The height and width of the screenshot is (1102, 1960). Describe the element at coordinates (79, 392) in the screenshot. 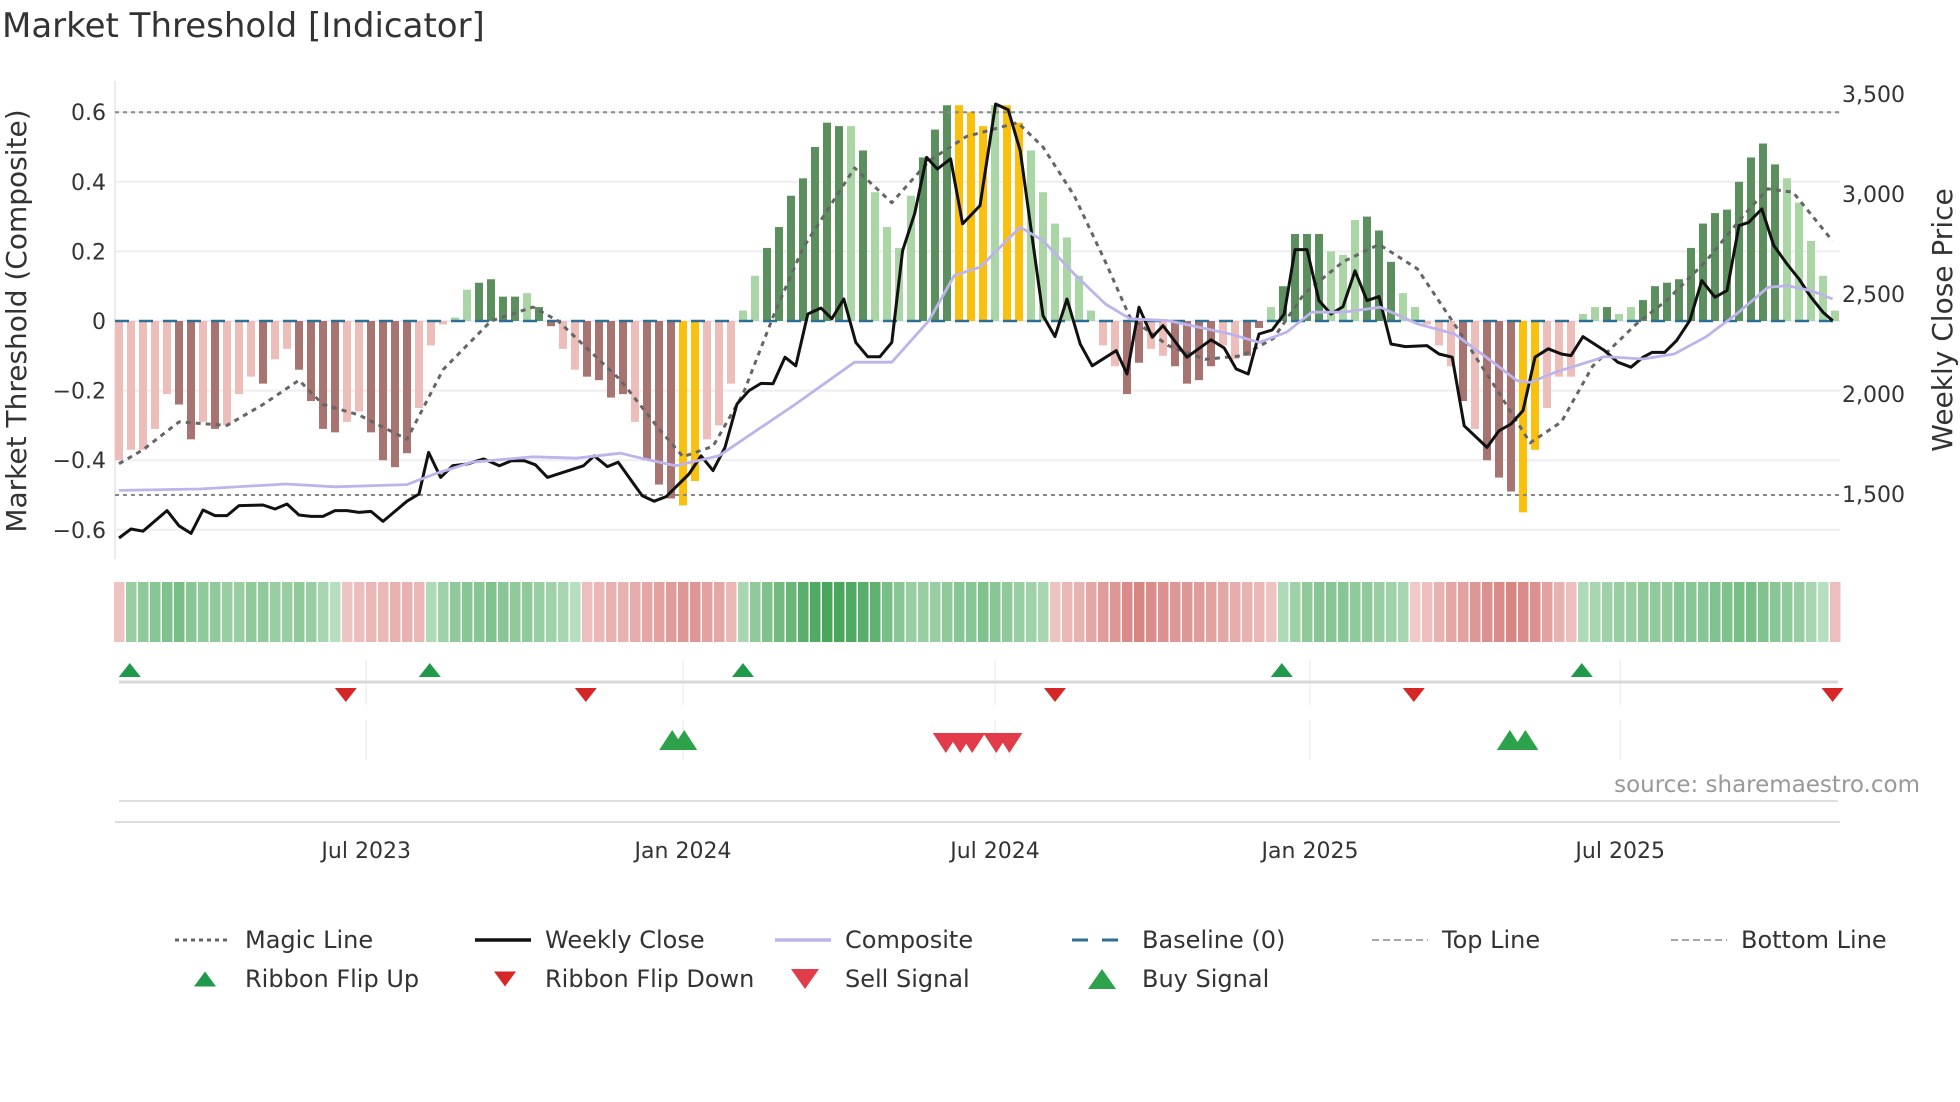

I see `left-tick-label: −0.2` at that location.